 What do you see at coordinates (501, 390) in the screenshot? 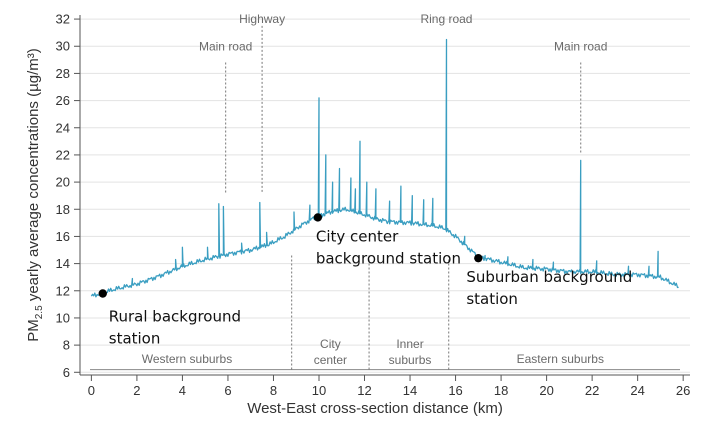
I see `x-tick-label: 18` at bounding box center [501, 390].